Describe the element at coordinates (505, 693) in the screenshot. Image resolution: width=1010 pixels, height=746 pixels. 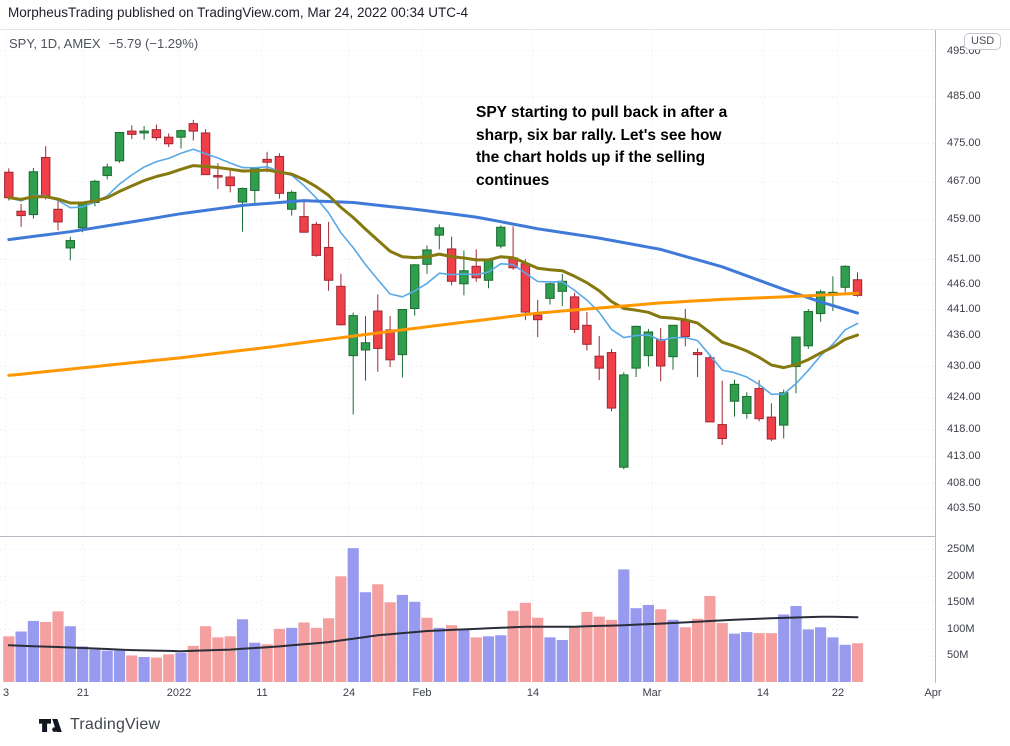
I see `time-axis: 3 21 2022 11 24 Feb 14 Mar 14 22 Apr` at that location.